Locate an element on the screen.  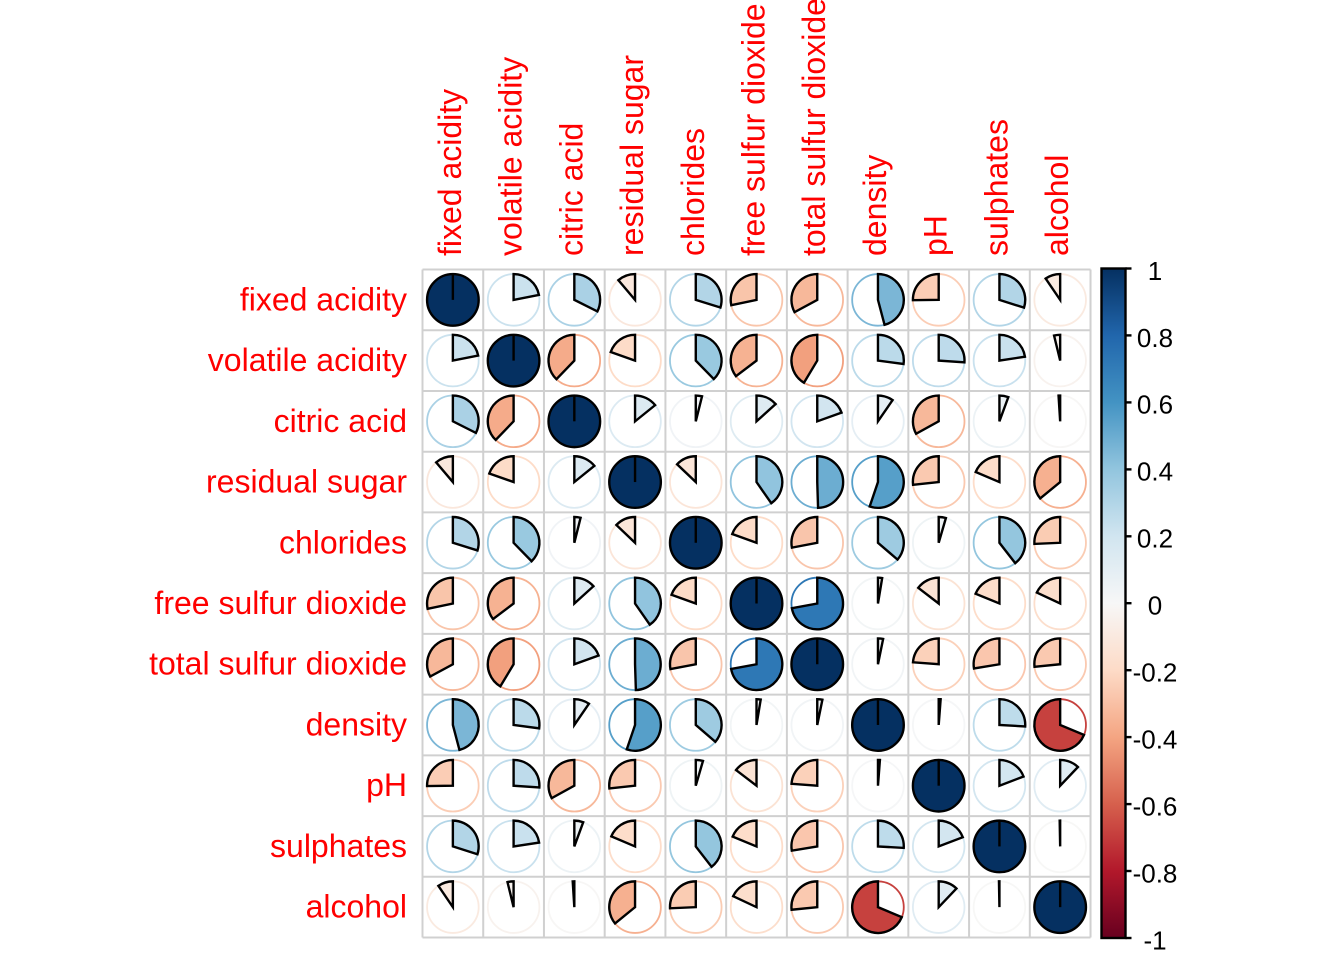
svg-text: 0.8 is located at coordinates (1155, 338).